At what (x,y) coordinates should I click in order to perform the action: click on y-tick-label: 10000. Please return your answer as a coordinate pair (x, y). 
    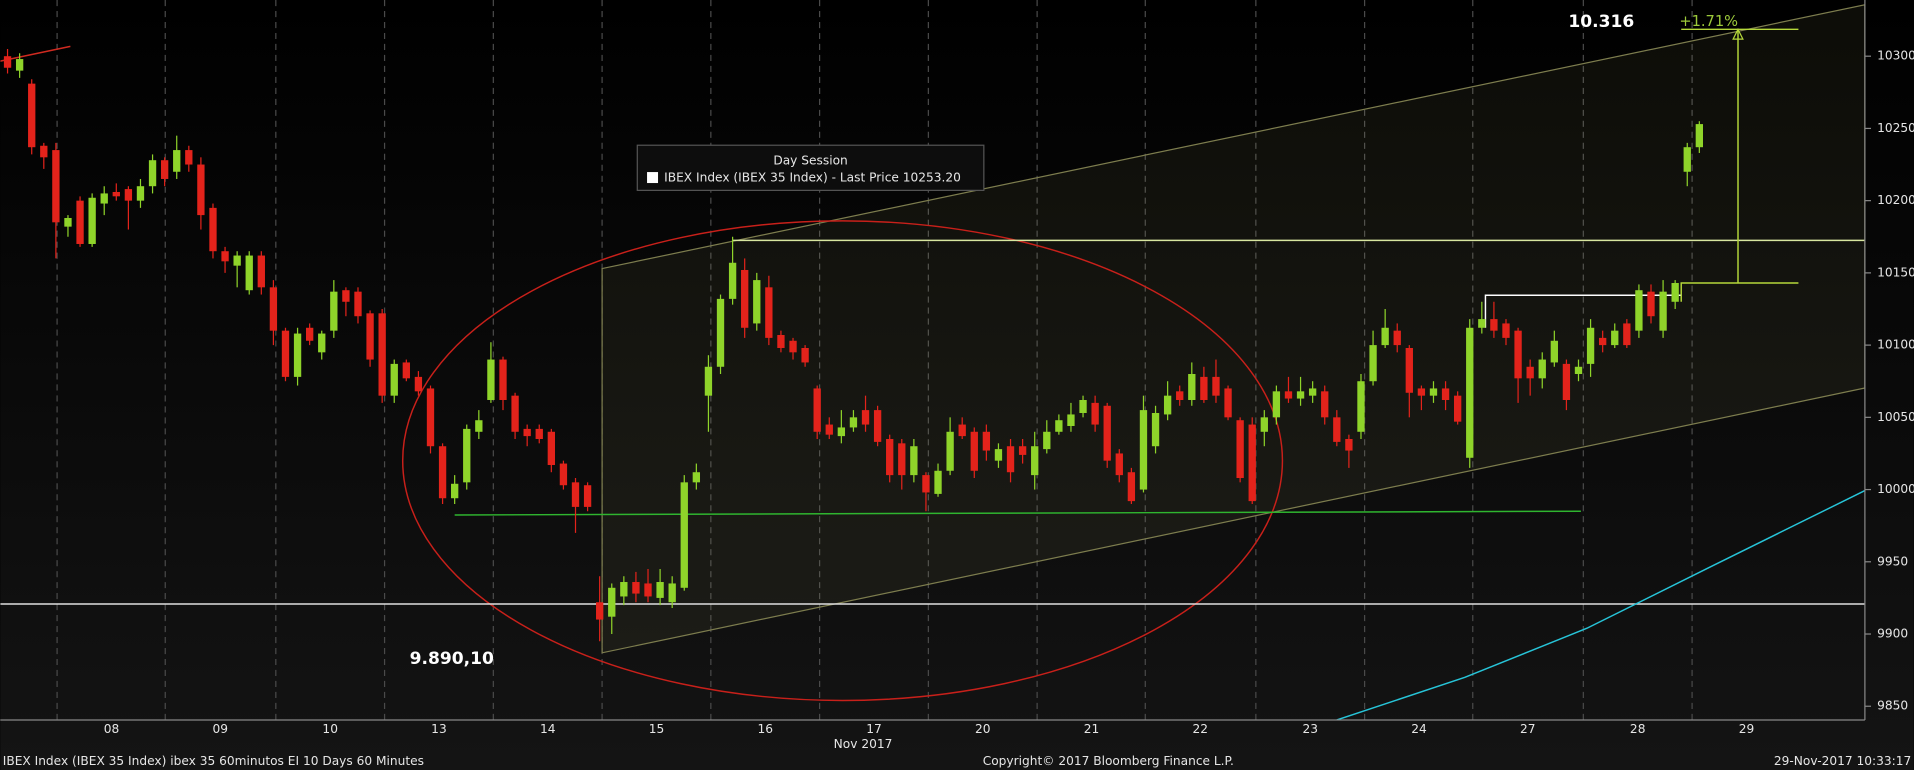
    Looking at the image, I should click on (1895, 489).